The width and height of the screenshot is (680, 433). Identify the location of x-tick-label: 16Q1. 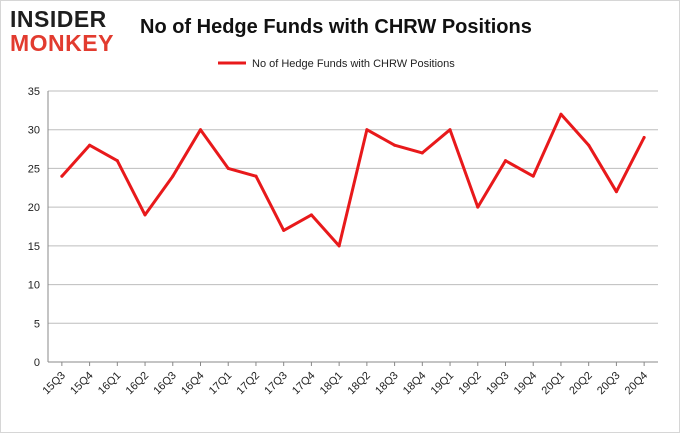
(110, 384).